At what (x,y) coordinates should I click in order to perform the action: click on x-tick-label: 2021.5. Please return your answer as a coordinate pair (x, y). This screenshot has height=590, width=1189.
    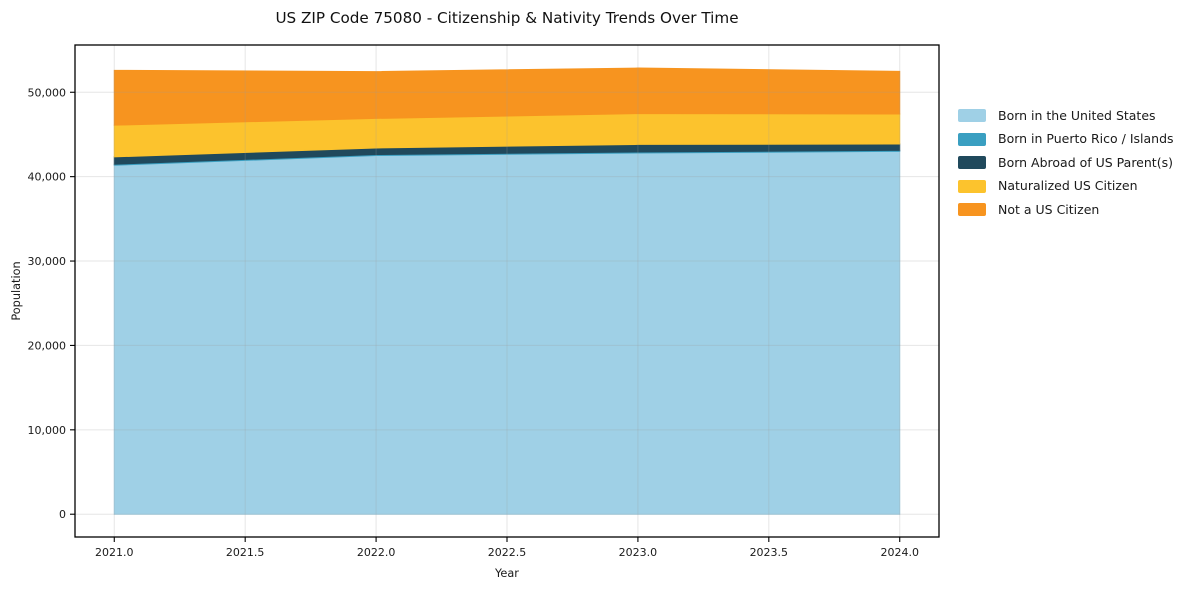
    Looking at the image, I should click on (245, 552).